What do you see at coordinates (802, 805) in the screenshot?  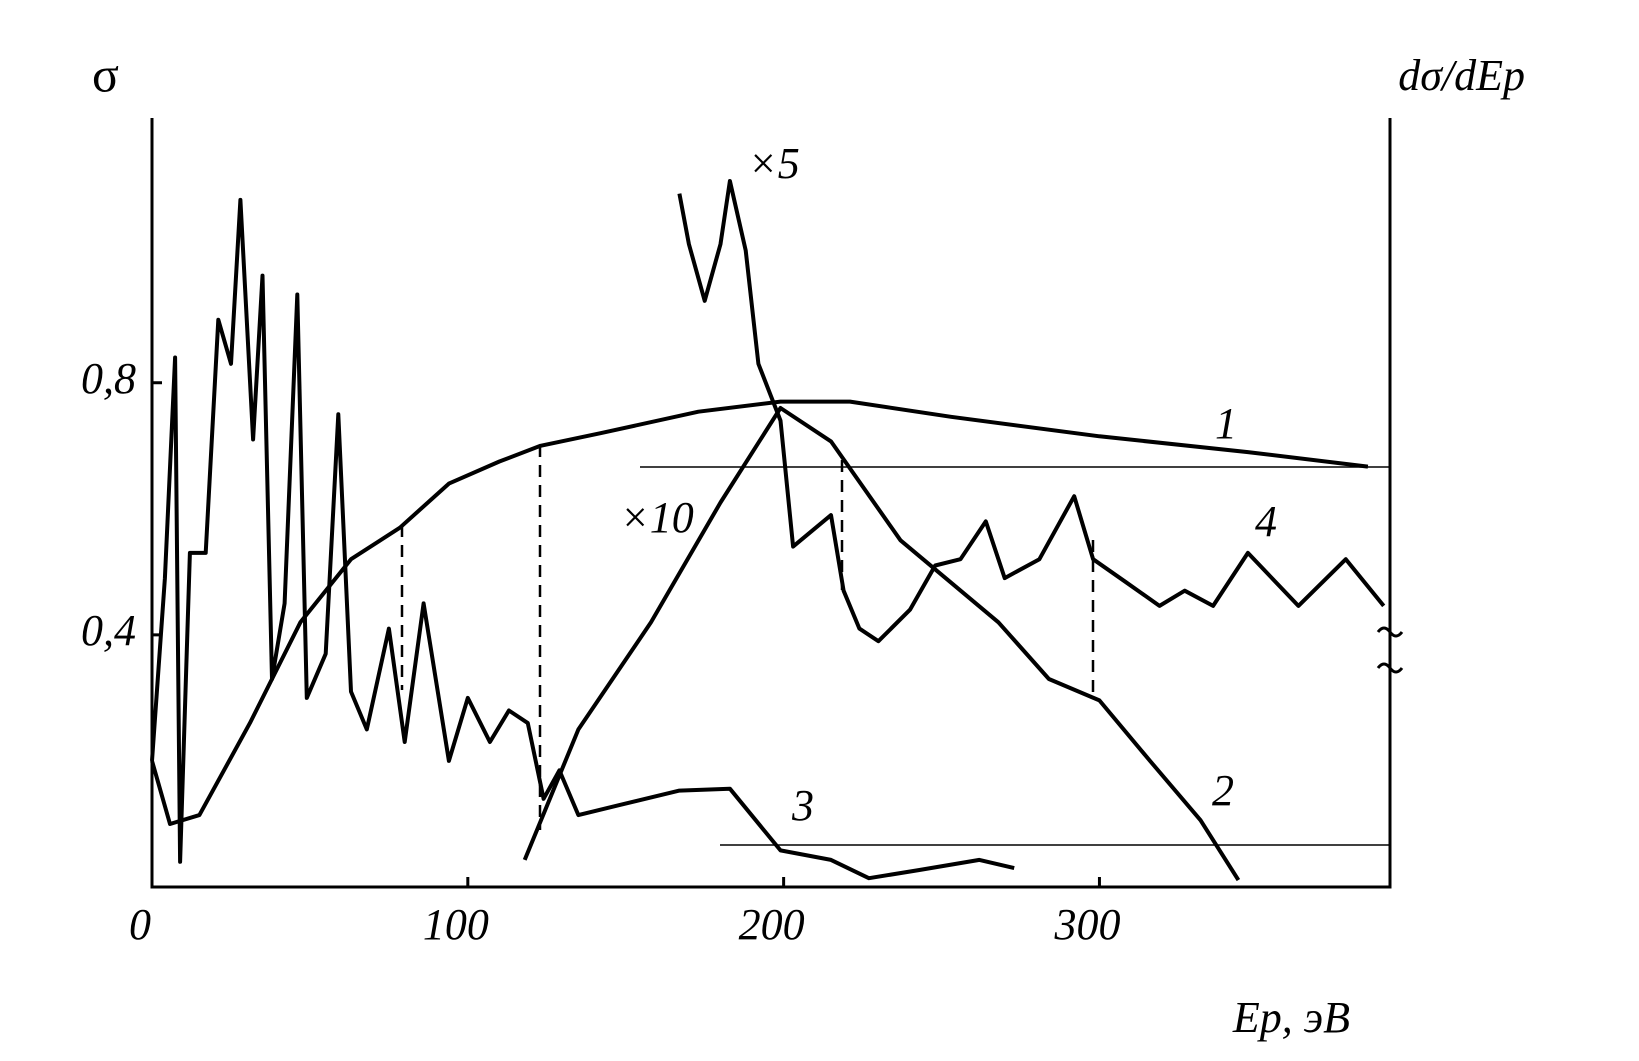 I see `curve-label: 3` at bounding box center [802, 805].